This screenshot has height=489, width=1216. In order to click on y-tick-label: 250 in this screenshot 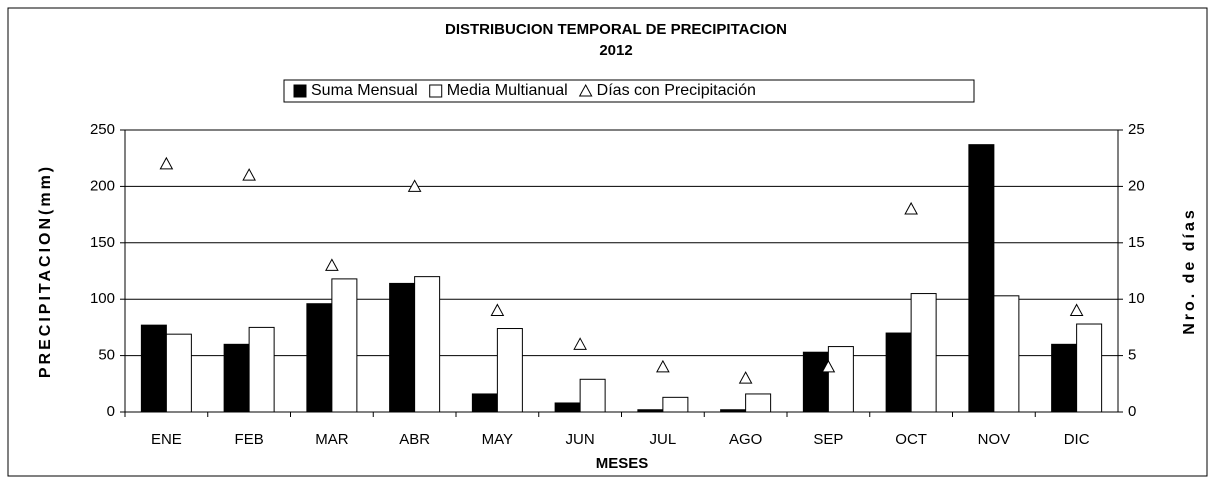, I will do `click(102, 129)`.